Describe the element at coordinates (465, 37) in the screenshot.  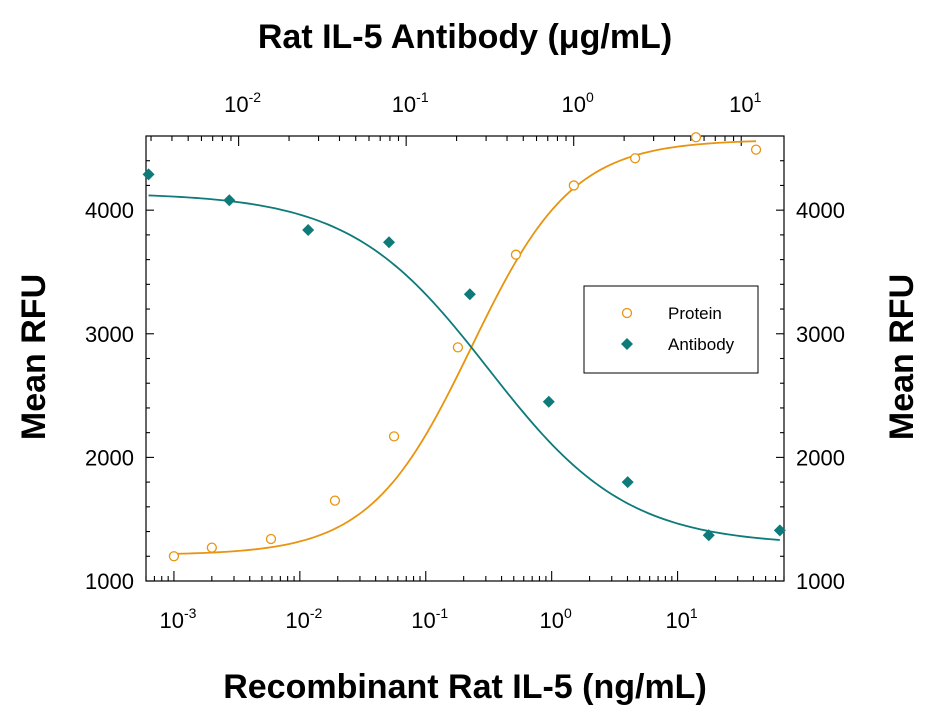
I see `chart-title: Rat IL-5 Antibody (μg/mL)` at that location.